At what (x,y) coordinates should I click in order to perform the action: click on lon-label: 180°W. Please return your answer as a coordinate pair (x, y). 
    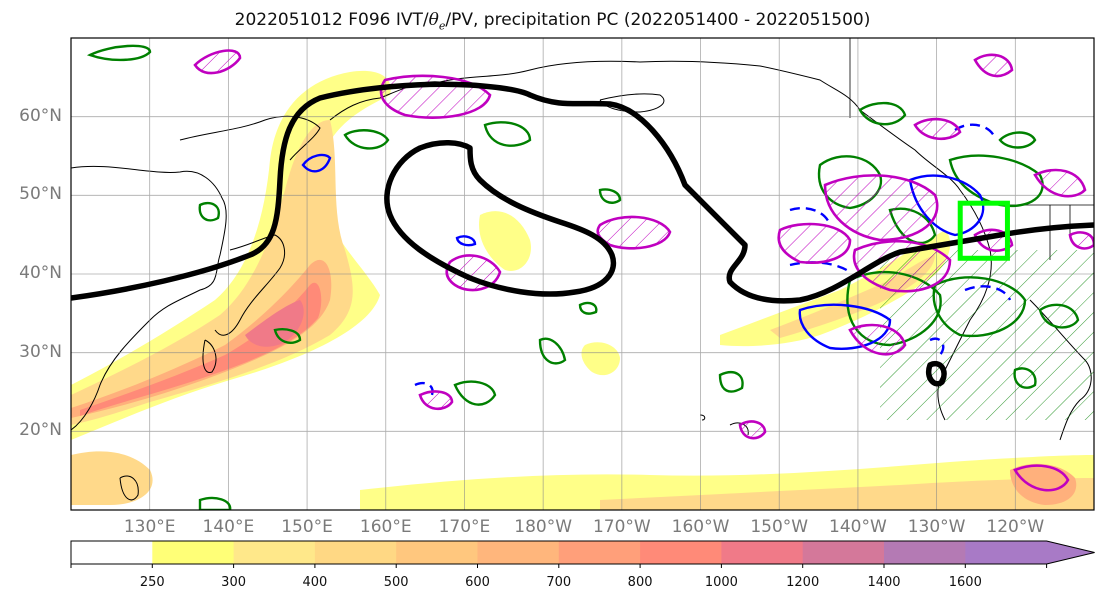
    Looking at the image, I should click on (543, 527).